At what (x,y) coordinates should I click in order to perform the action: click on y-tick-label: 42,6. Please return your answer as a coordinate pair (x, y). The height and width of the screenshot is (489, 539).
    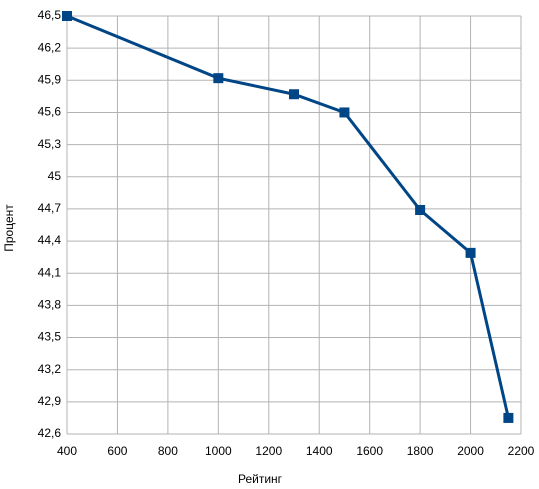
    Looking at the image, I should click on (50, 433).